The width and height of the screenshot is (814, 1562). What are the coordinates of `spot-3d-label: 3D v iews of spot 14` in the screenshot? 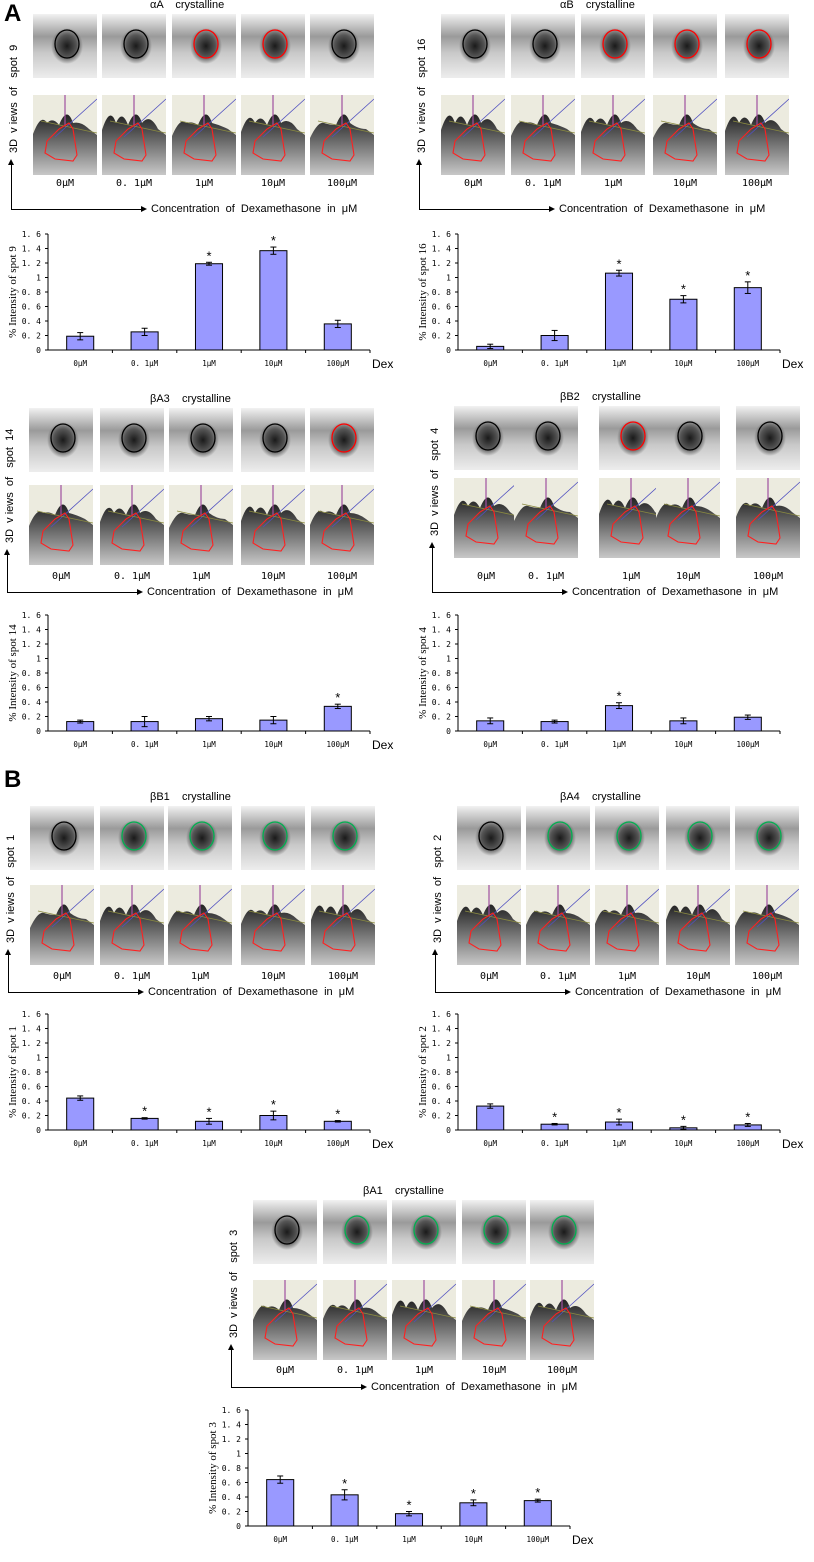 It's located at (10, 485).